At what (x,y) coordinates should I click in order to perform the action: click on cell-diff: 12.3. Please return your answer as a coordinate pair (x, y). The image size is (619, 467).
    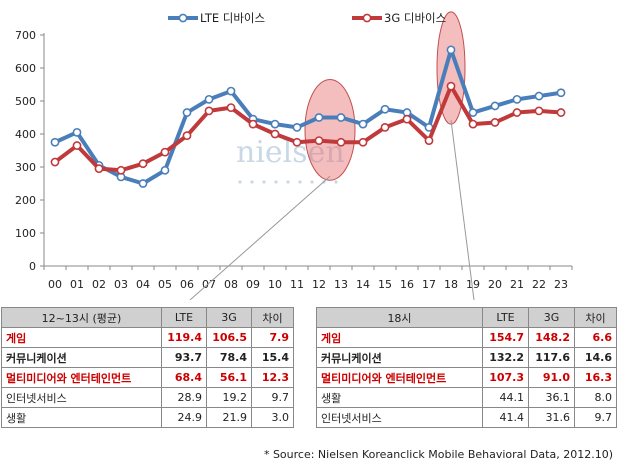
    Looking at the image, I should click on (272, 377).